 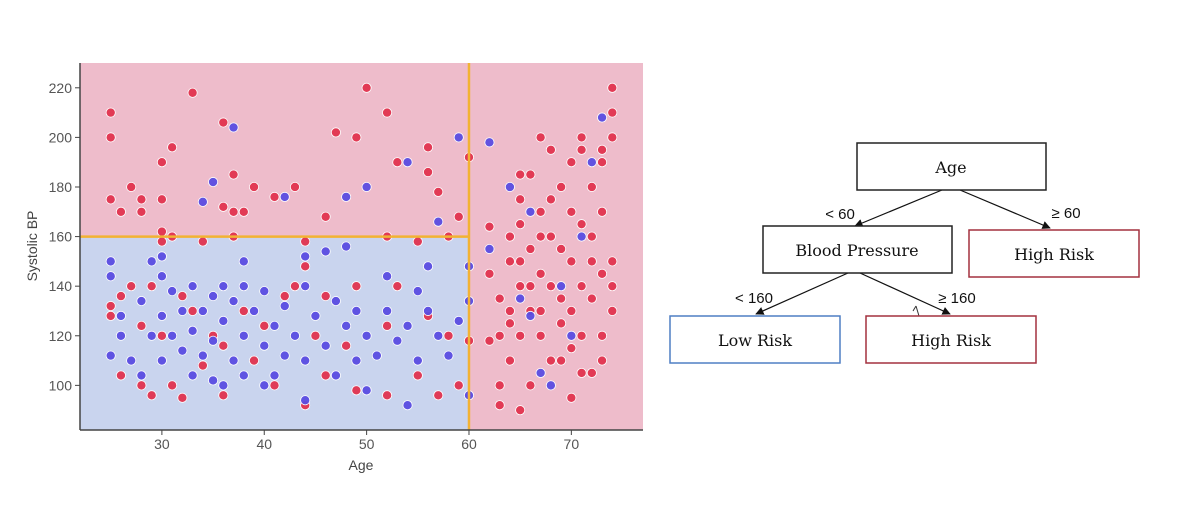 What do you see at coordinates (951, 166) in the screenshot?
I see `node-age: Age` at bounding box center [951, 166].